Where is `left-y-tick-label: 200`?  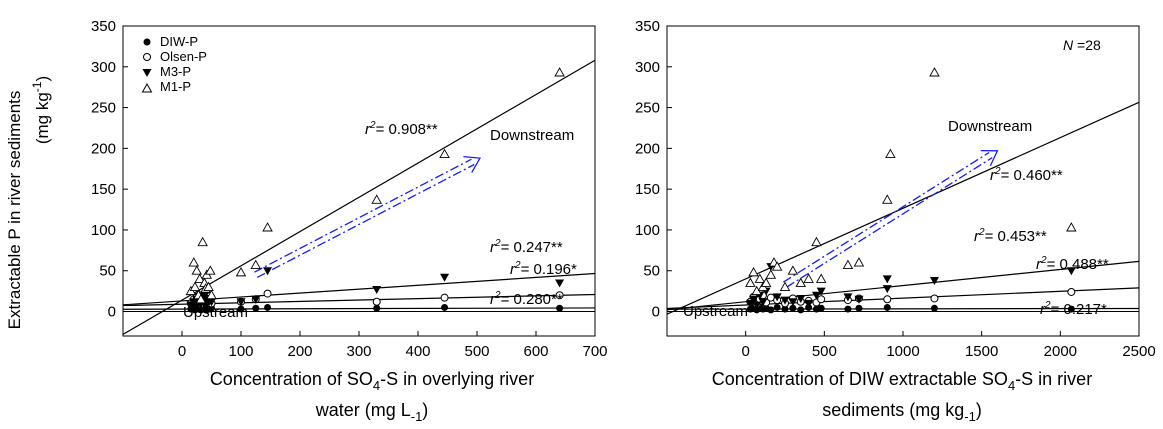 left-y-tick-label: 200 is located at coordinates (103, 148).